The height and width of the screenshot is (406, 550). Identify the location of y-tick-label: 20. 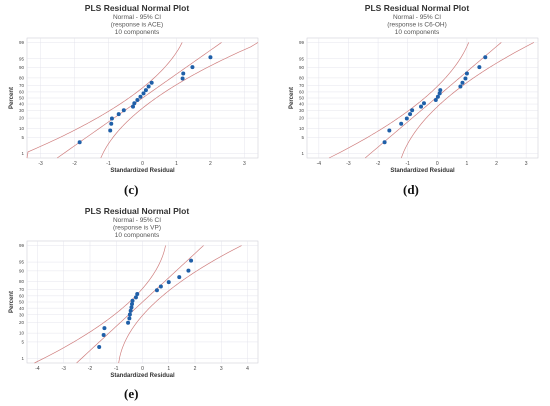
(22, 118).